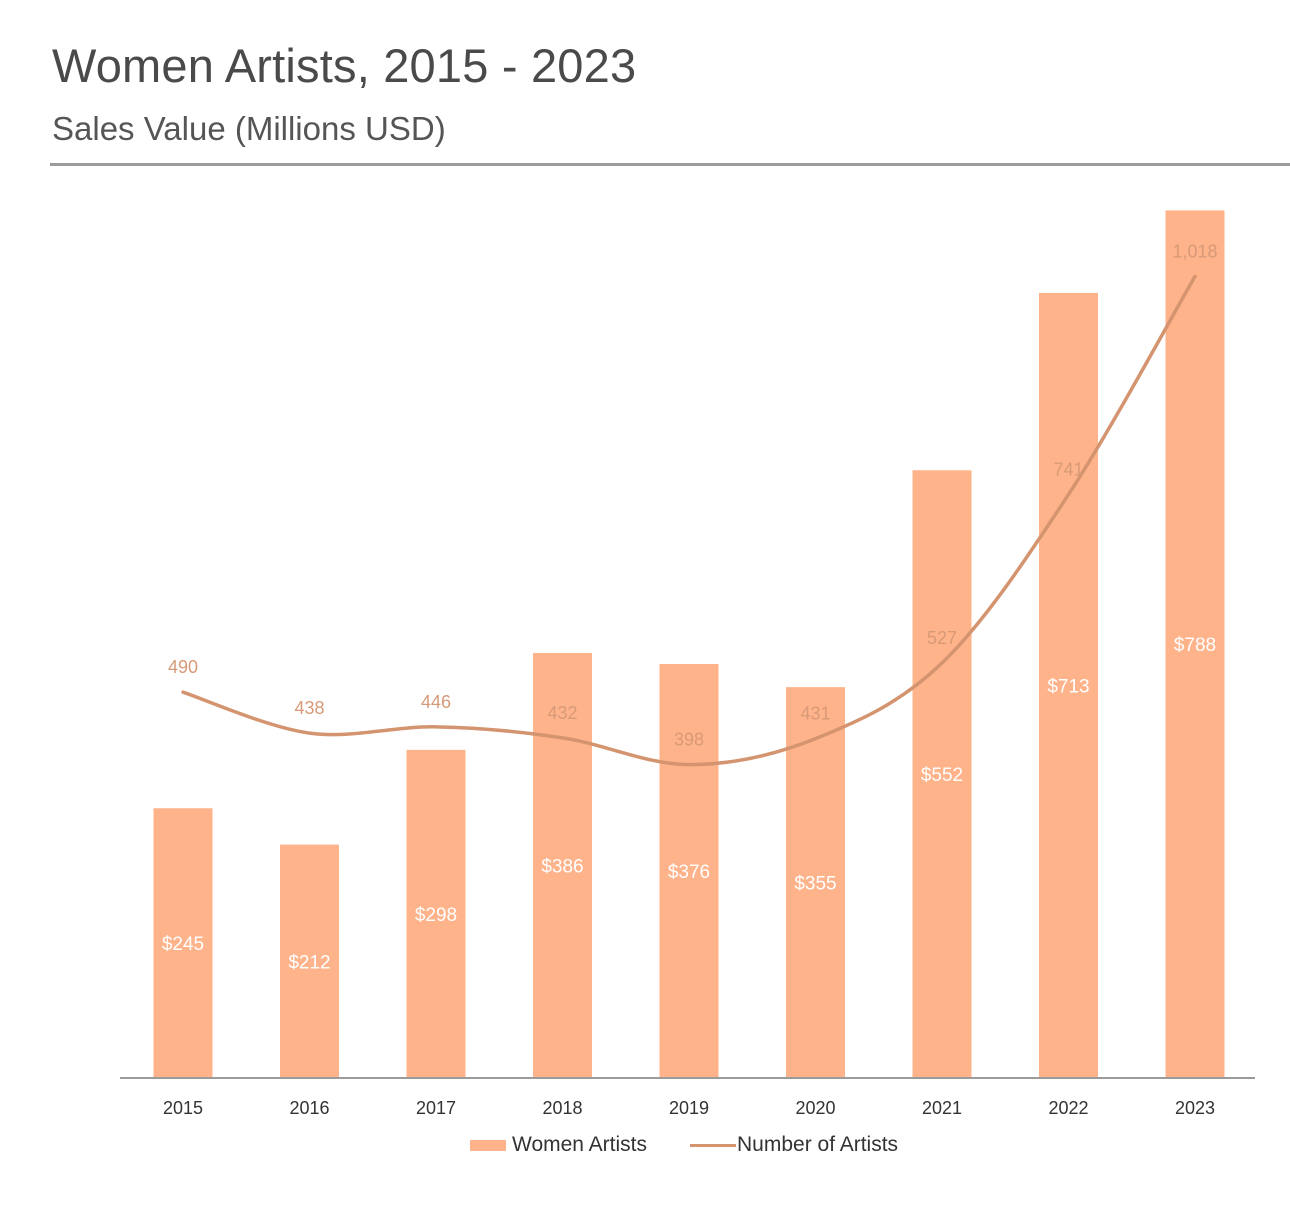 The image size is (1290, 1210). I want to click on bar-2019, so click(689, 871).